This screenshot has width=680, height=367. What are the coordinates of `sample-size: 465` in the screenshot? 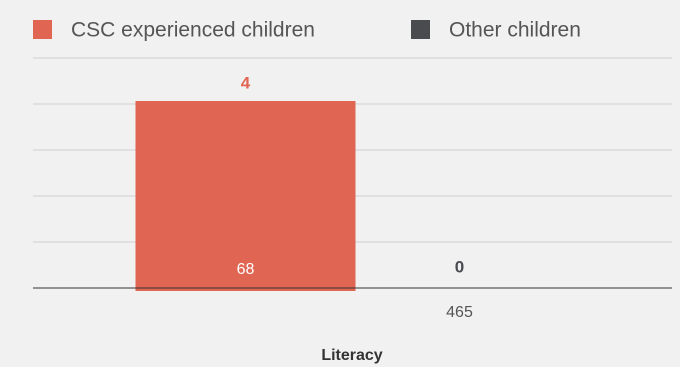 It's located at (459, 312).